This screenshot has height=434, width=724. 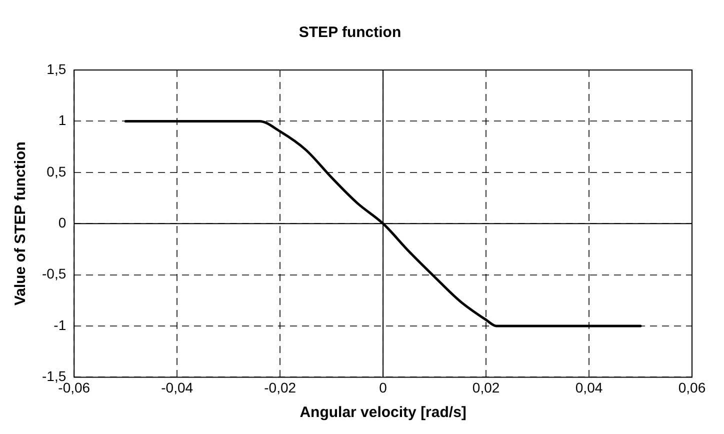 I want to click on x-tick-label: 0,06, so click(x=692, y=387).